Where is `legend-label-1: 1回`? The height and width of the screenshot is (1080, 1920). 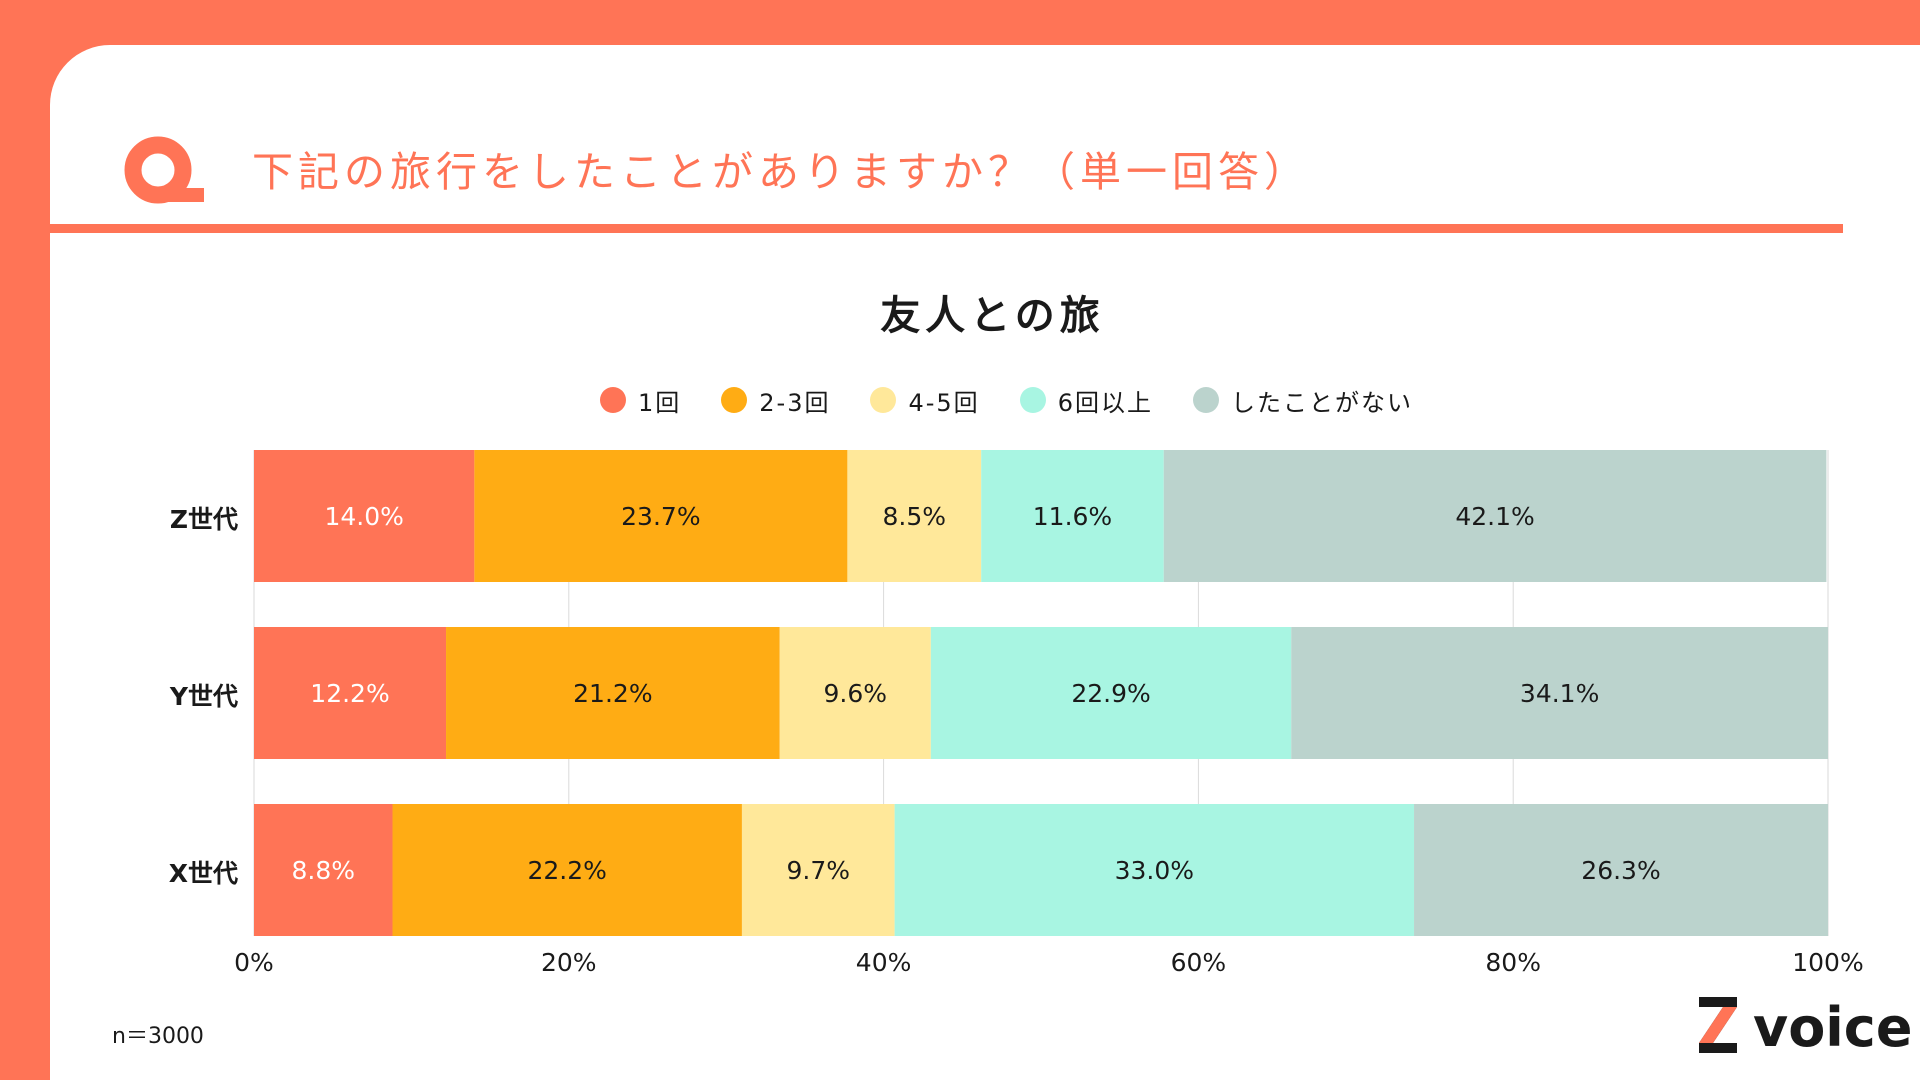 legend-label-1: 1回 is located at coordinates (660, 402).